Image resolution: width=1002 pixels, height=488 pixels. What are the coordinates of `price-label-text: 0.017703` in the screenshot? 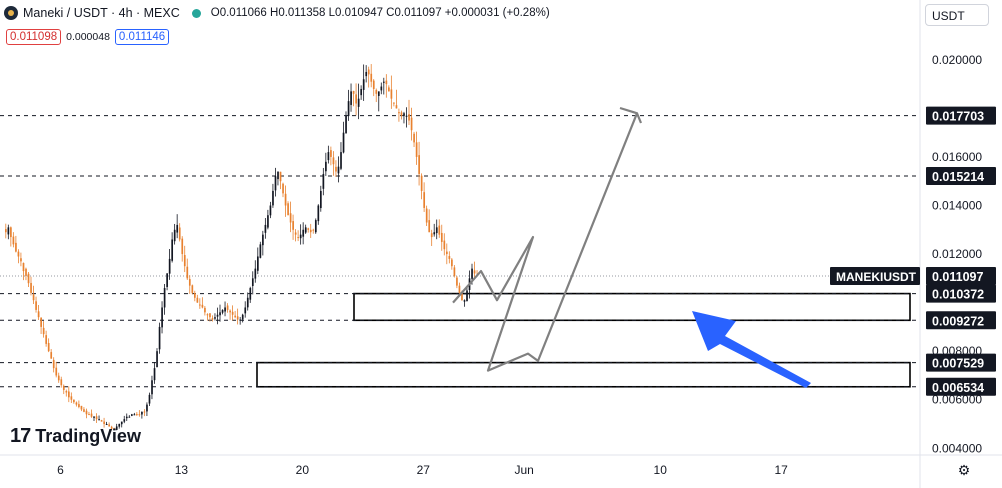 It's located at (958, 117).